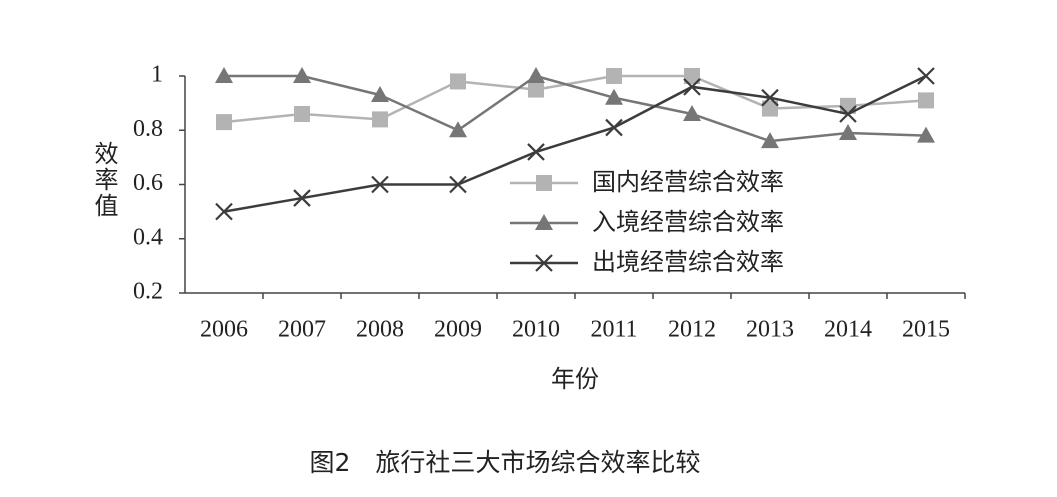  Describe the element at coordinates (575, 379) in the screenshot. I see `x-axis-label: 年份` at that location.